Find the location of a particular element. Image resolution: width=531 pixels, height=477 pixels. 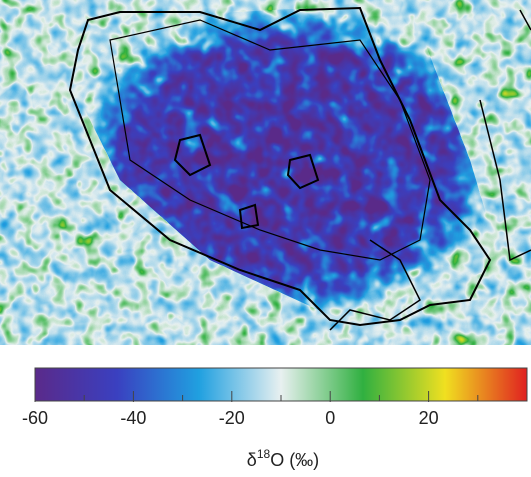

tick-label: -60 is located at coordinates (35, 418).